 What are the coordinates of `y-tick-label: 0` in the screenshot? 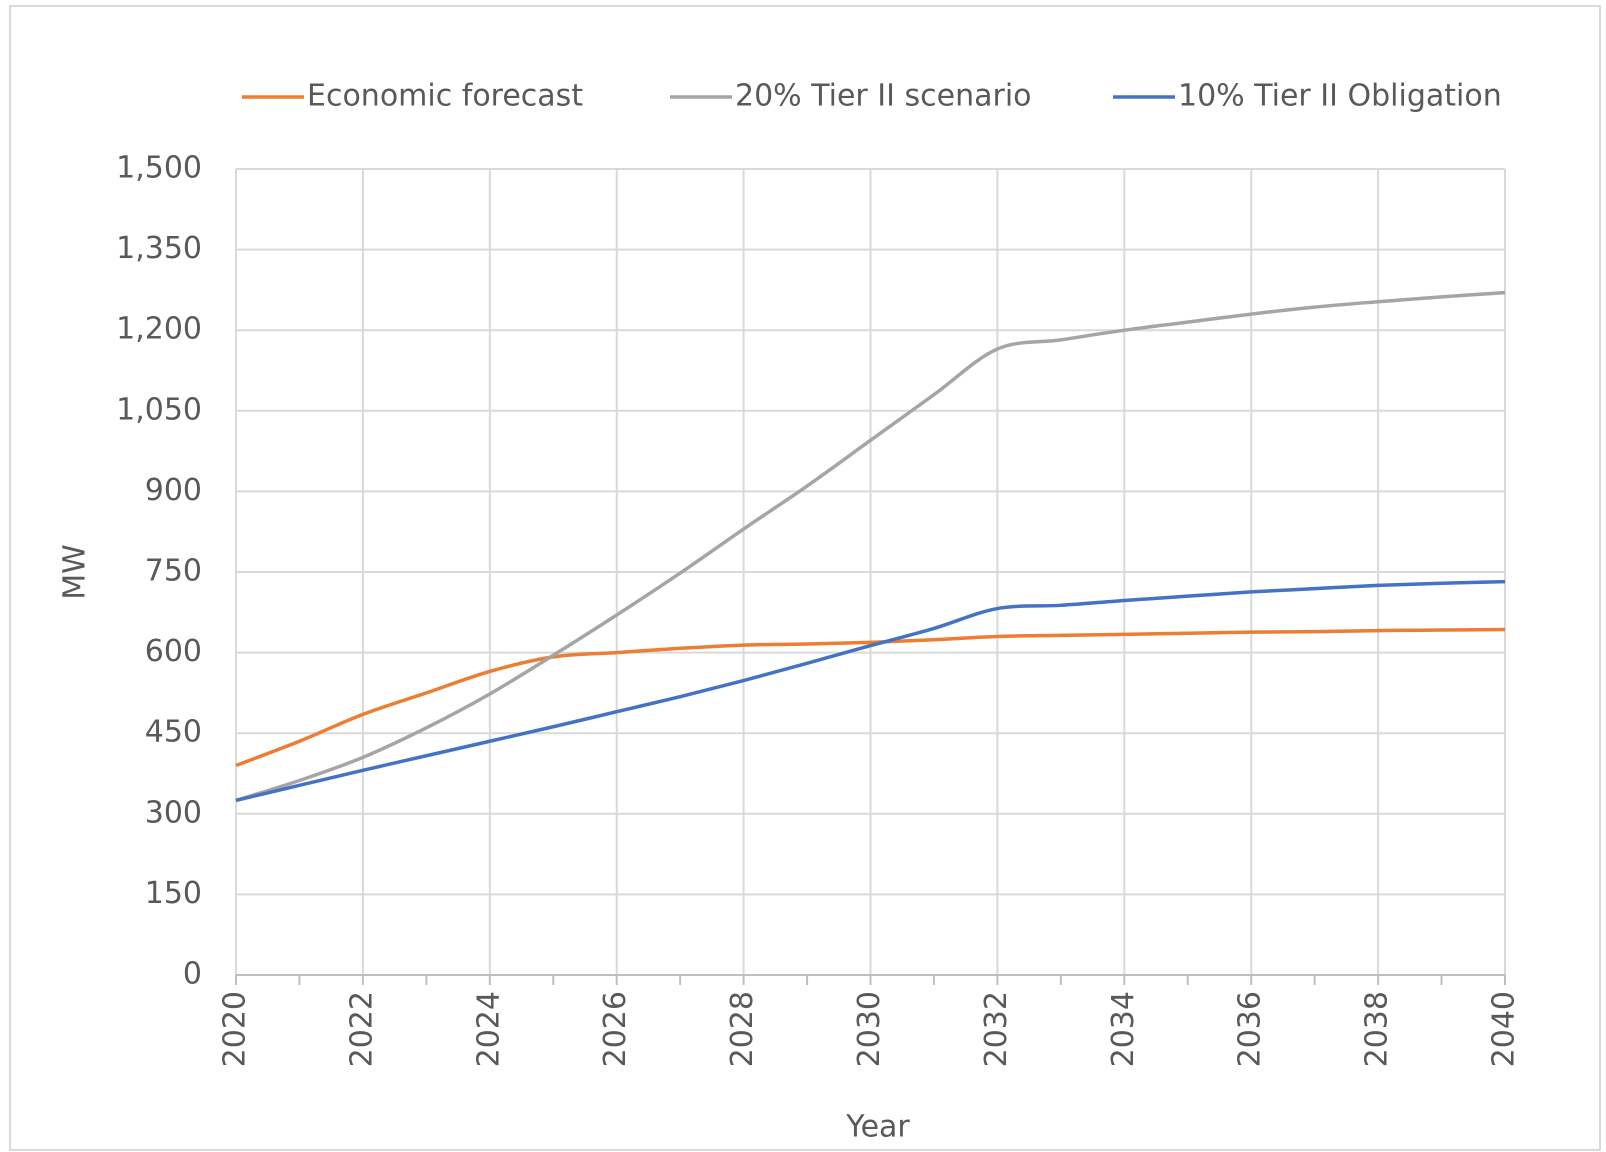 It's located at (192, 974).